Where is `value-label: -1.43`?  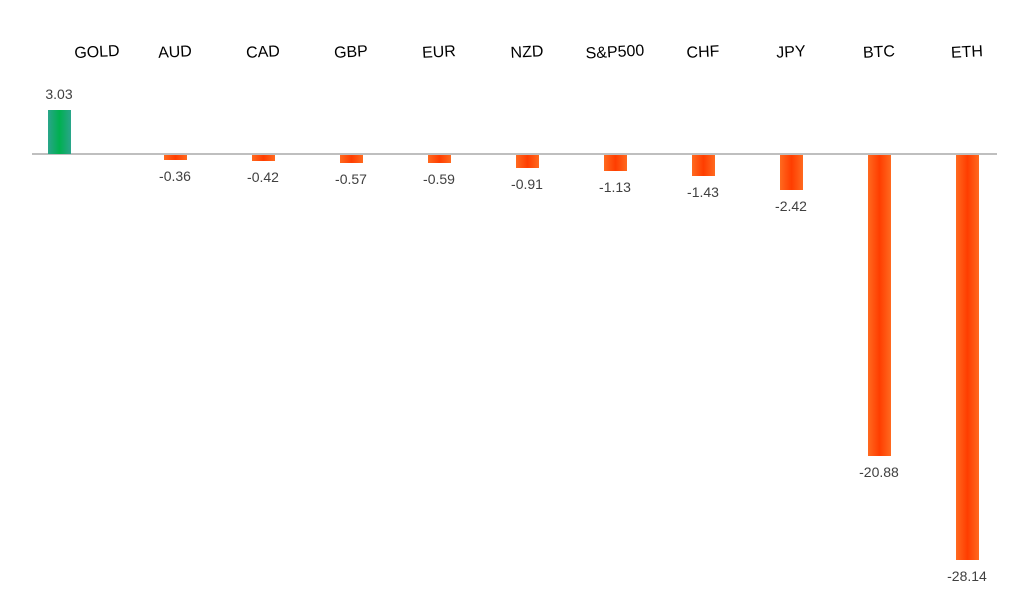
value-label: -1.43 is located at coordinates (703, 191).